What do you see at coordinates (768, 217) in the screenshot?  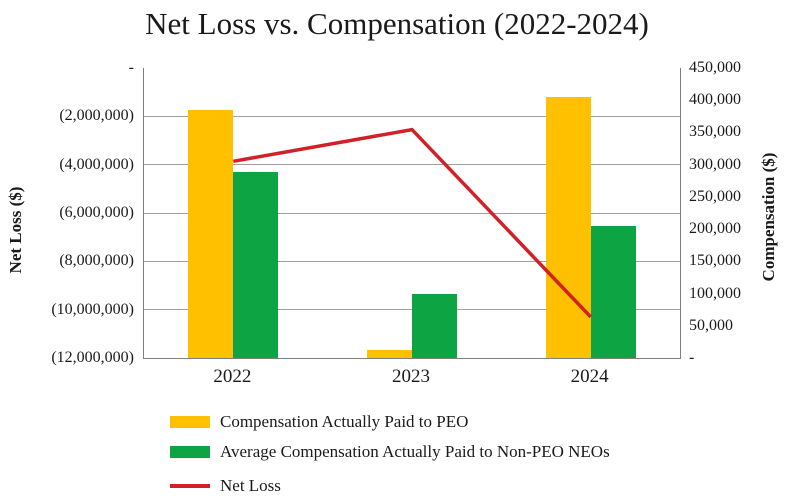 I see `right-axis-title: Compensation ($)` at bounding box center [768, 217].